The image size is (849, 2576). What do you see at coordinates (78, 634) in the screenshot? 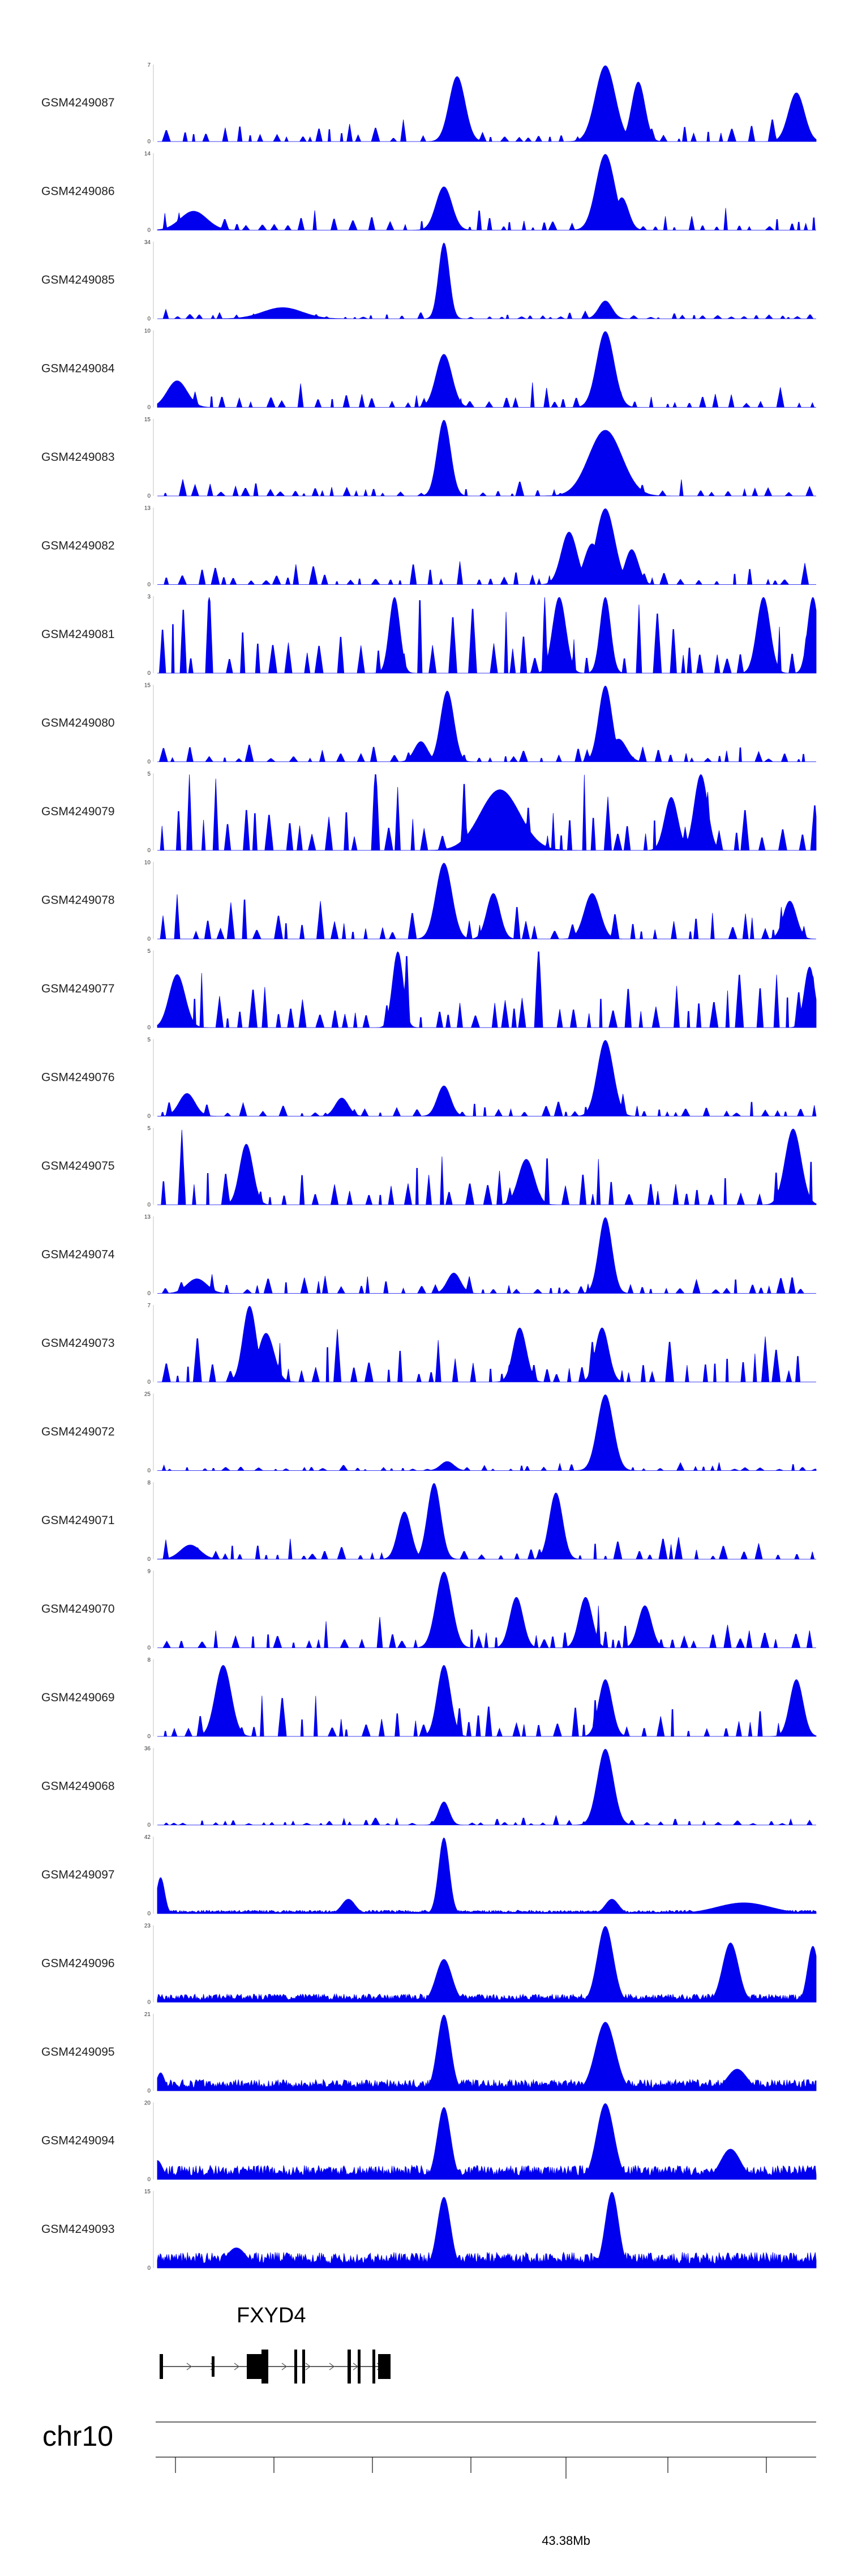
I see `track-label: GSM4249081` at bounding box center [78, 634].